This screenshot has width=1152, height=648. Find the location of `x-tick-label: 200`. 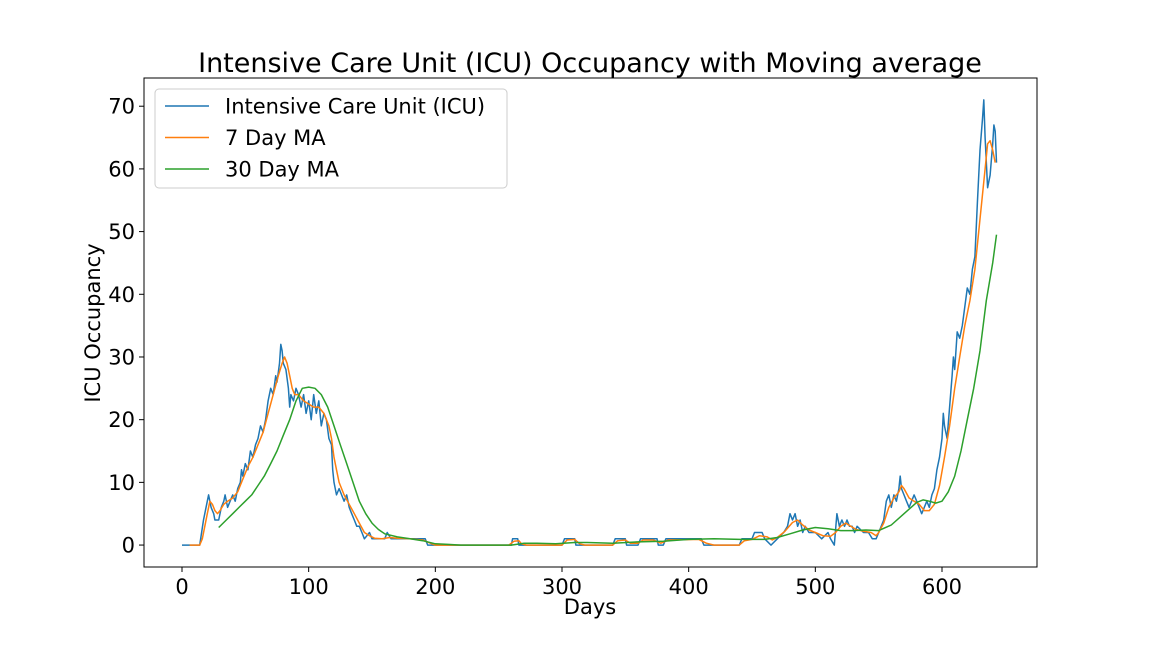

x-tick-label: 200 is located at coordinates (435, 587).